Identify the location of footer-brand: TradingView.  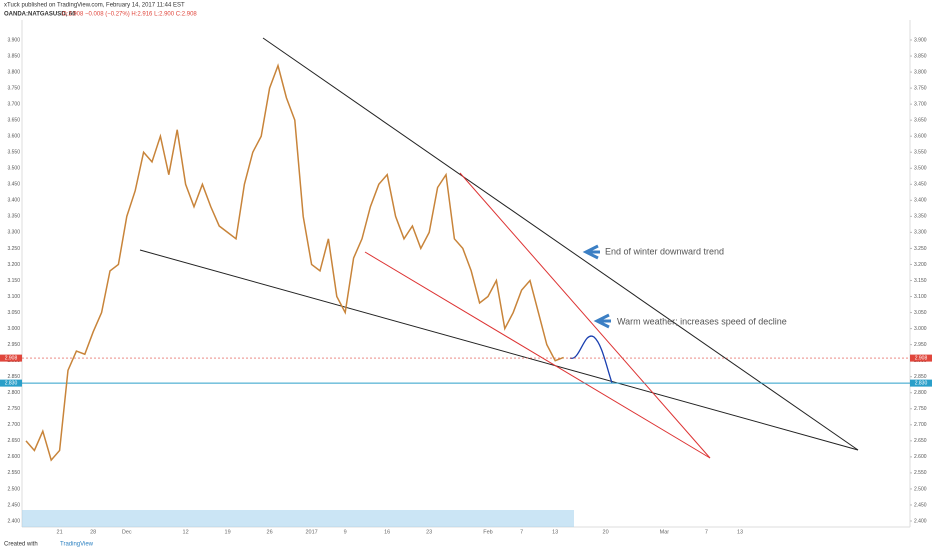
(77, 545).